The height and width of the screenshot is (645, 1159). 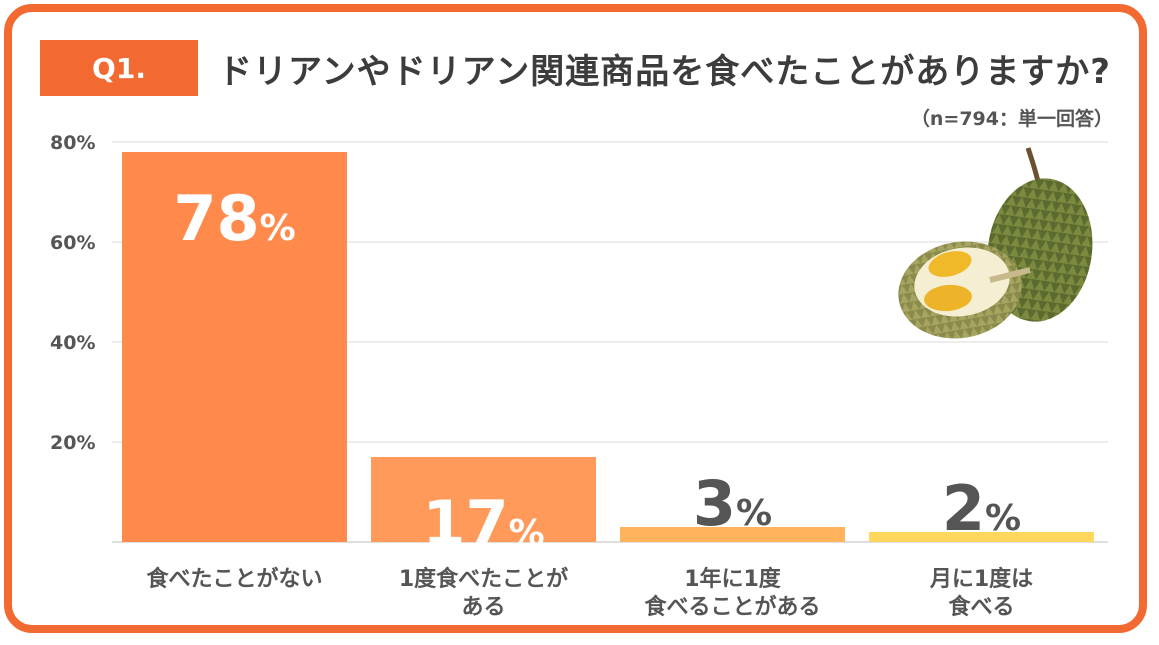 What do you see at coordinates (754, 513) in the screenshot?
I see `data-label-unit-2: %` at bounding box center [754, 513].